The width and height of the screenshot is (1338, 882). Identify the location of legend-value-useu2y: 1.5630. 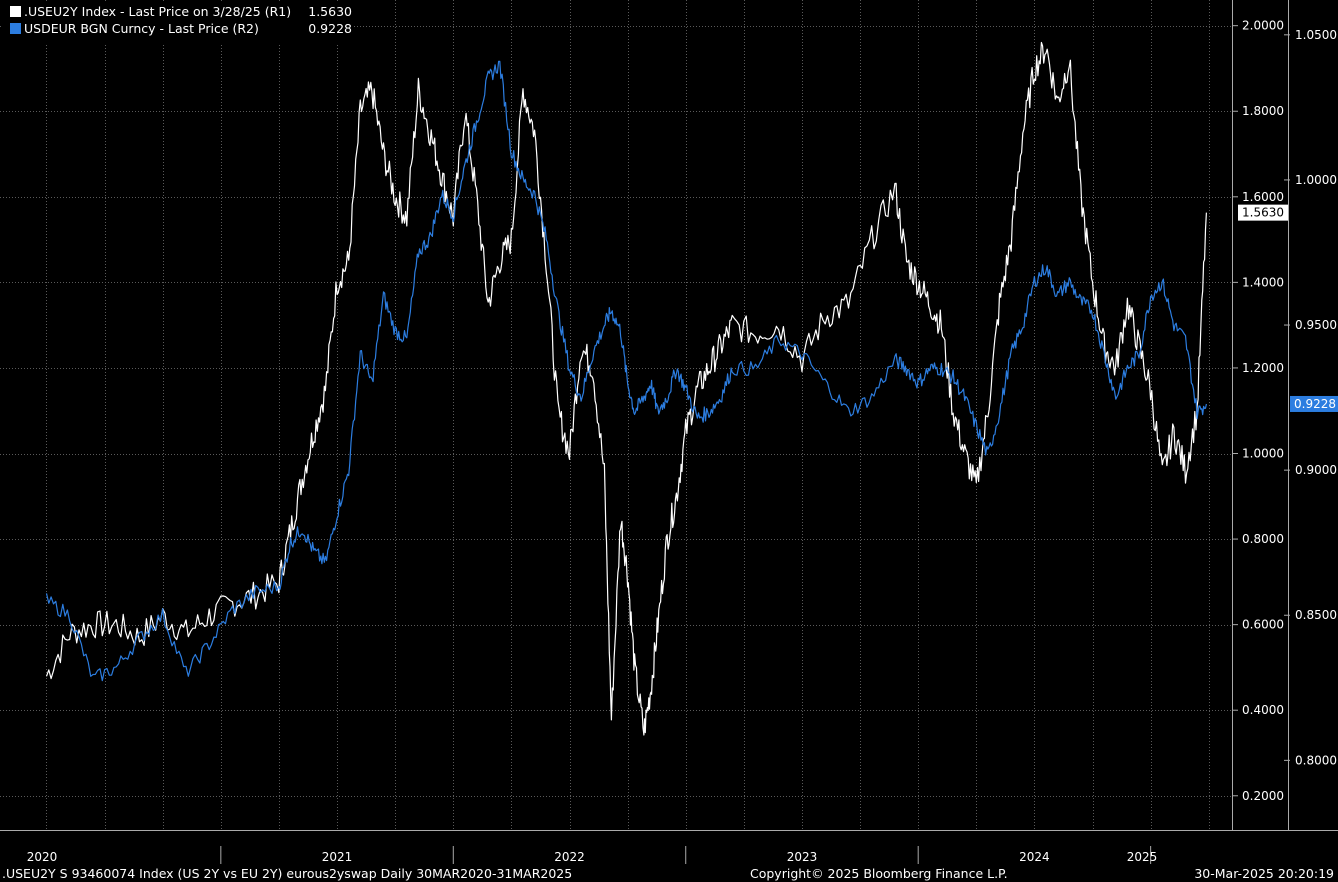
(330, 11).